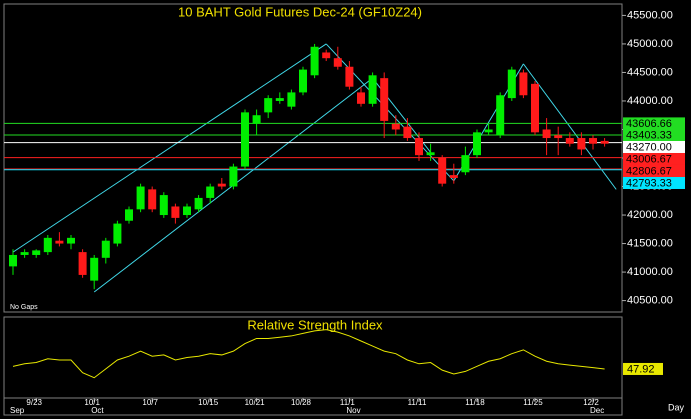 This screenshot has width=691, height=419. I want to click on y-tick-label: 45500.00, so click(650, 15).